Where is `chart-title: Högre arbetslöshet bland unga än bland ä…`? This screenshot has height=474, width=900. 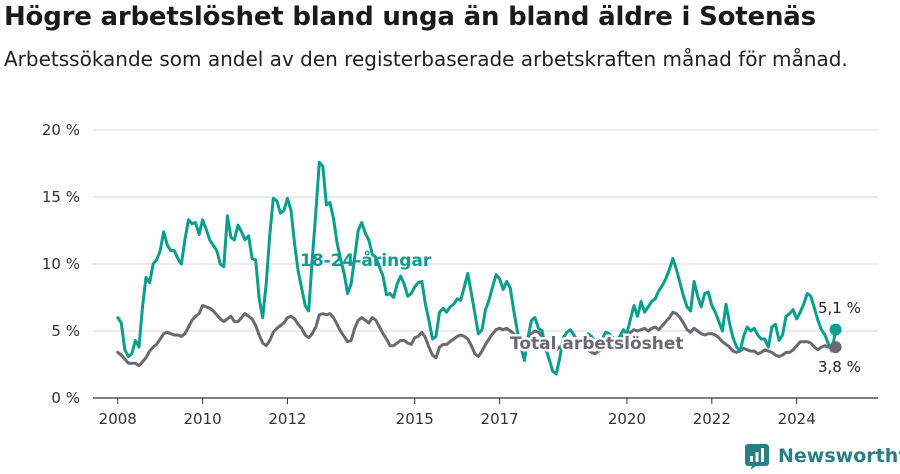
chart-title: Högre arbetslöshet bland unga än bland ä… is located at coordinates (410, 17).